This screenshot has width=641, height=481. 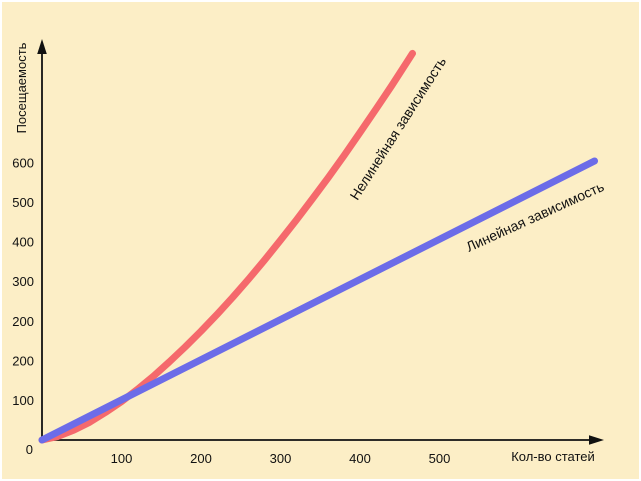 I want to click on x-axis-title: Кол-во статей, so click(x=553, y=456).